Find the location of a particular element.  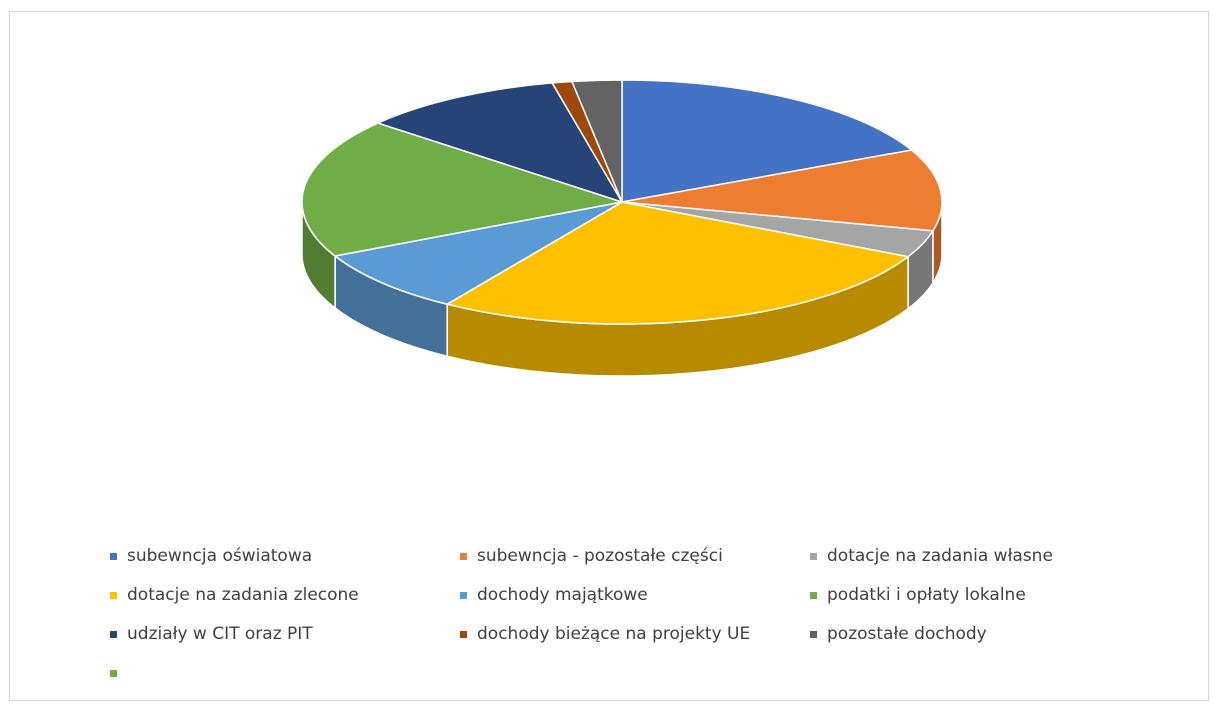

pie-slice-dochody-maj-tkowe is located at coordinates (478, 253).